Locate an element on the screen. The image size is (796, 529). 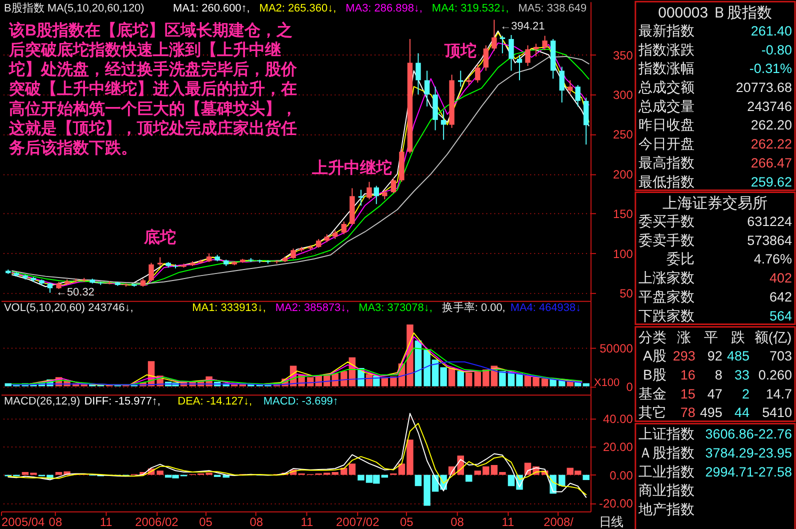
category-label: 涨 is located at coordinates (684, 336).